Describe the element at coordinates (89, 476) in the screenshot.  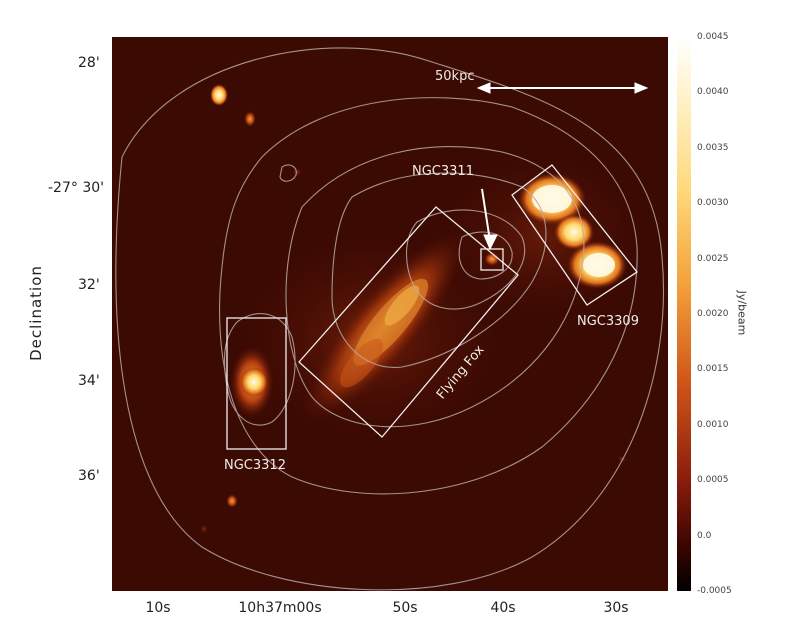
I see `dec-tick: 36'` at that location.